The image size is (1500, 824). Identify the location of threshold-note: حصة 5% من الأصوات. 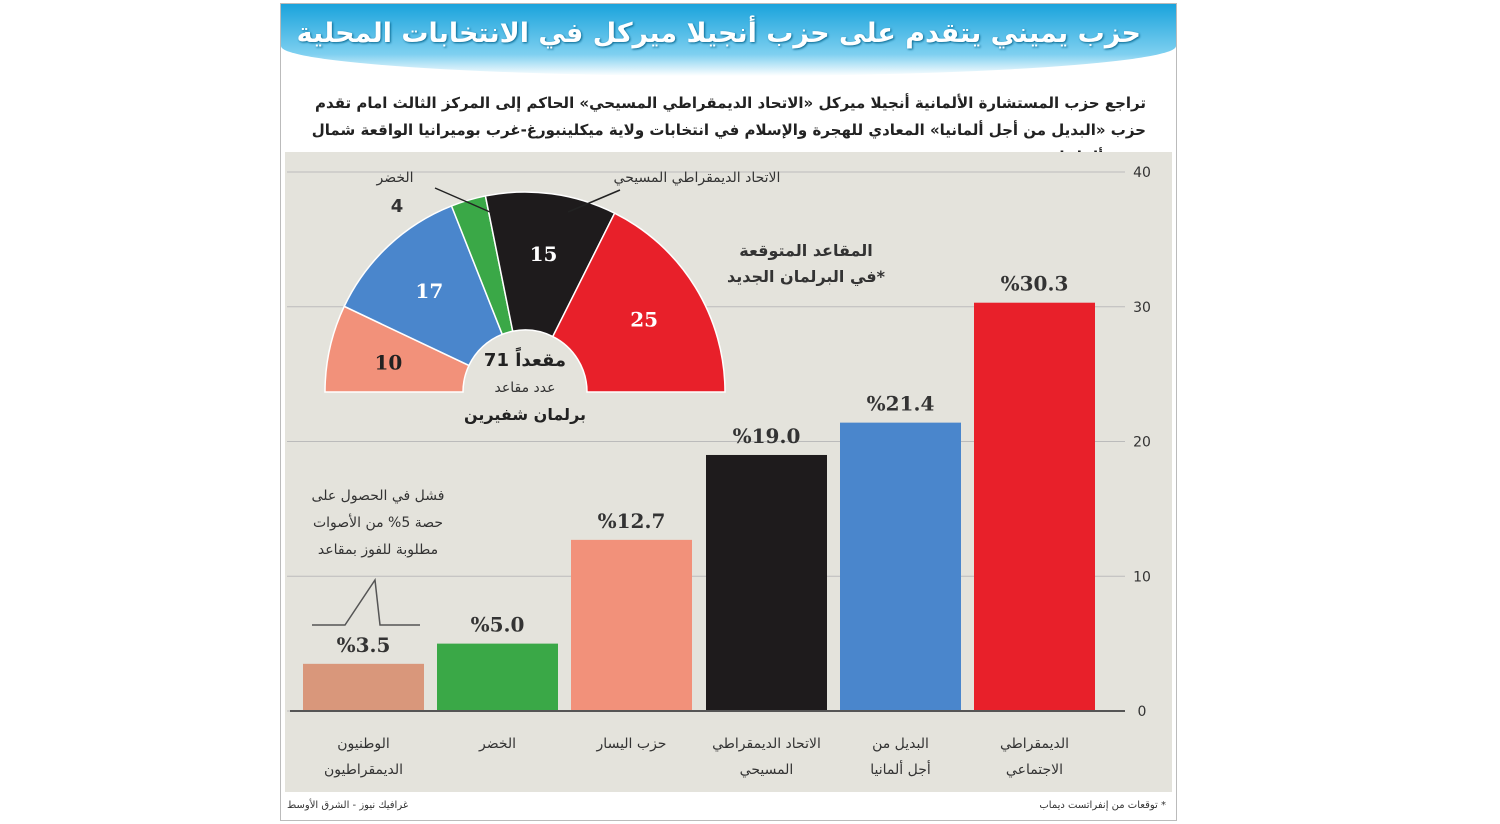
(378, 522).